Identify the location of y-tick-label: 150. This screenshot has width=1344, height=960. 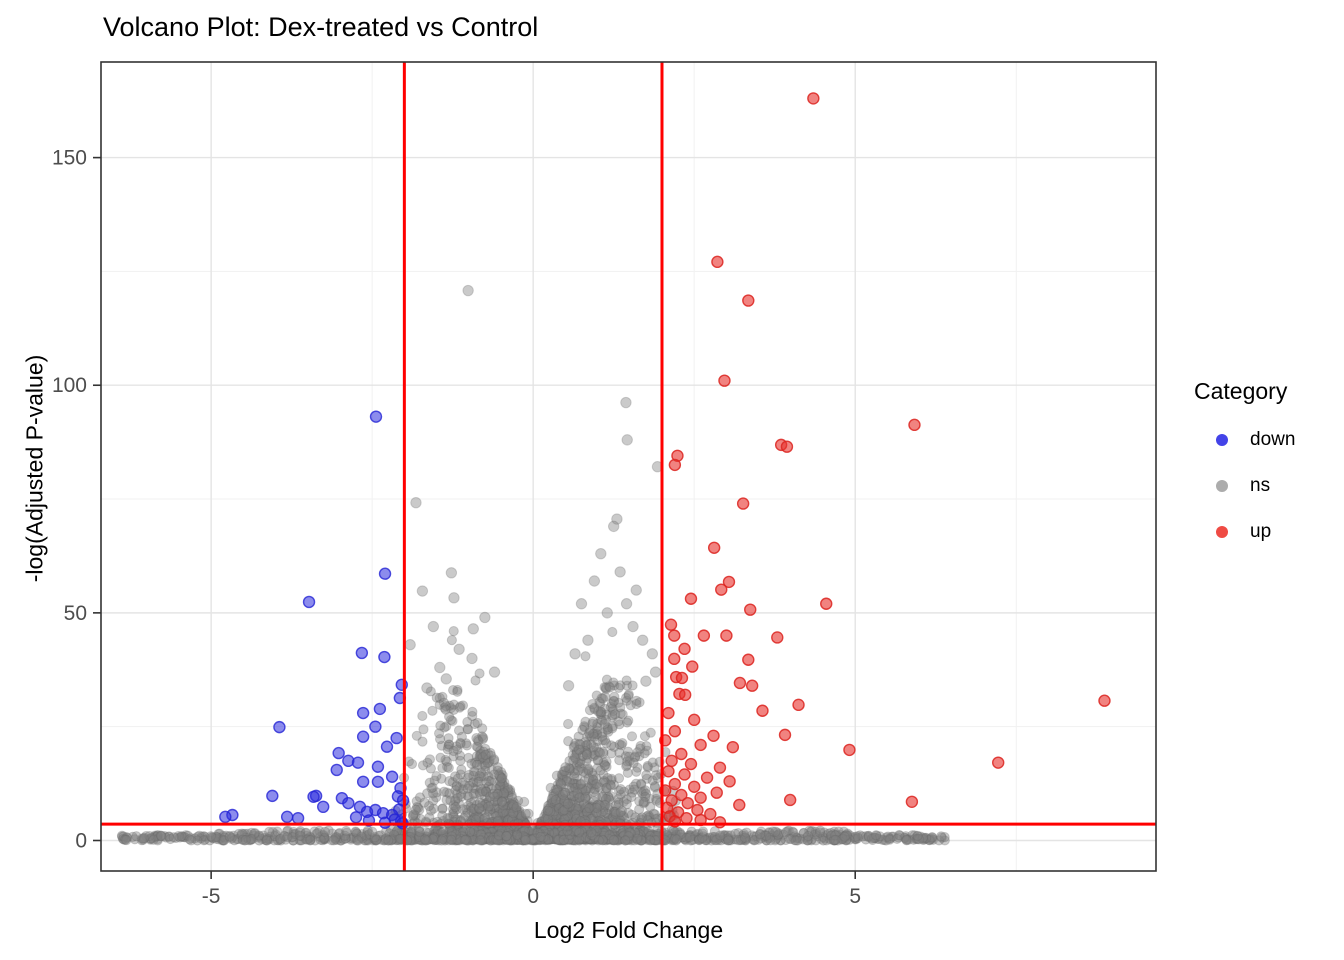
(69, 158).